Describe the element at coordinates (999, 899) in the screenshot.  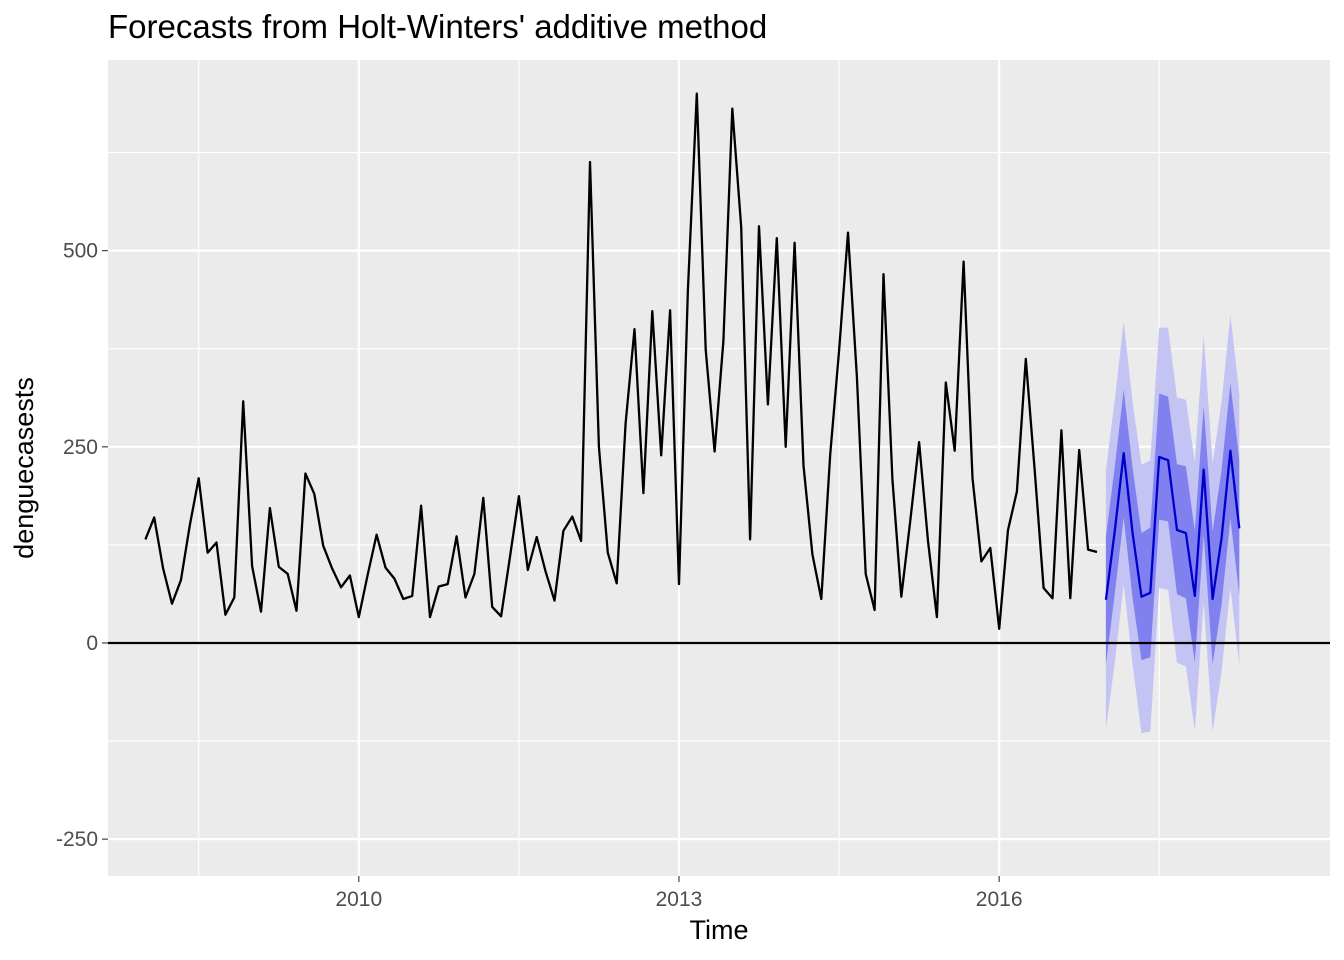
I see `x-tick-label: 2016` at that location.